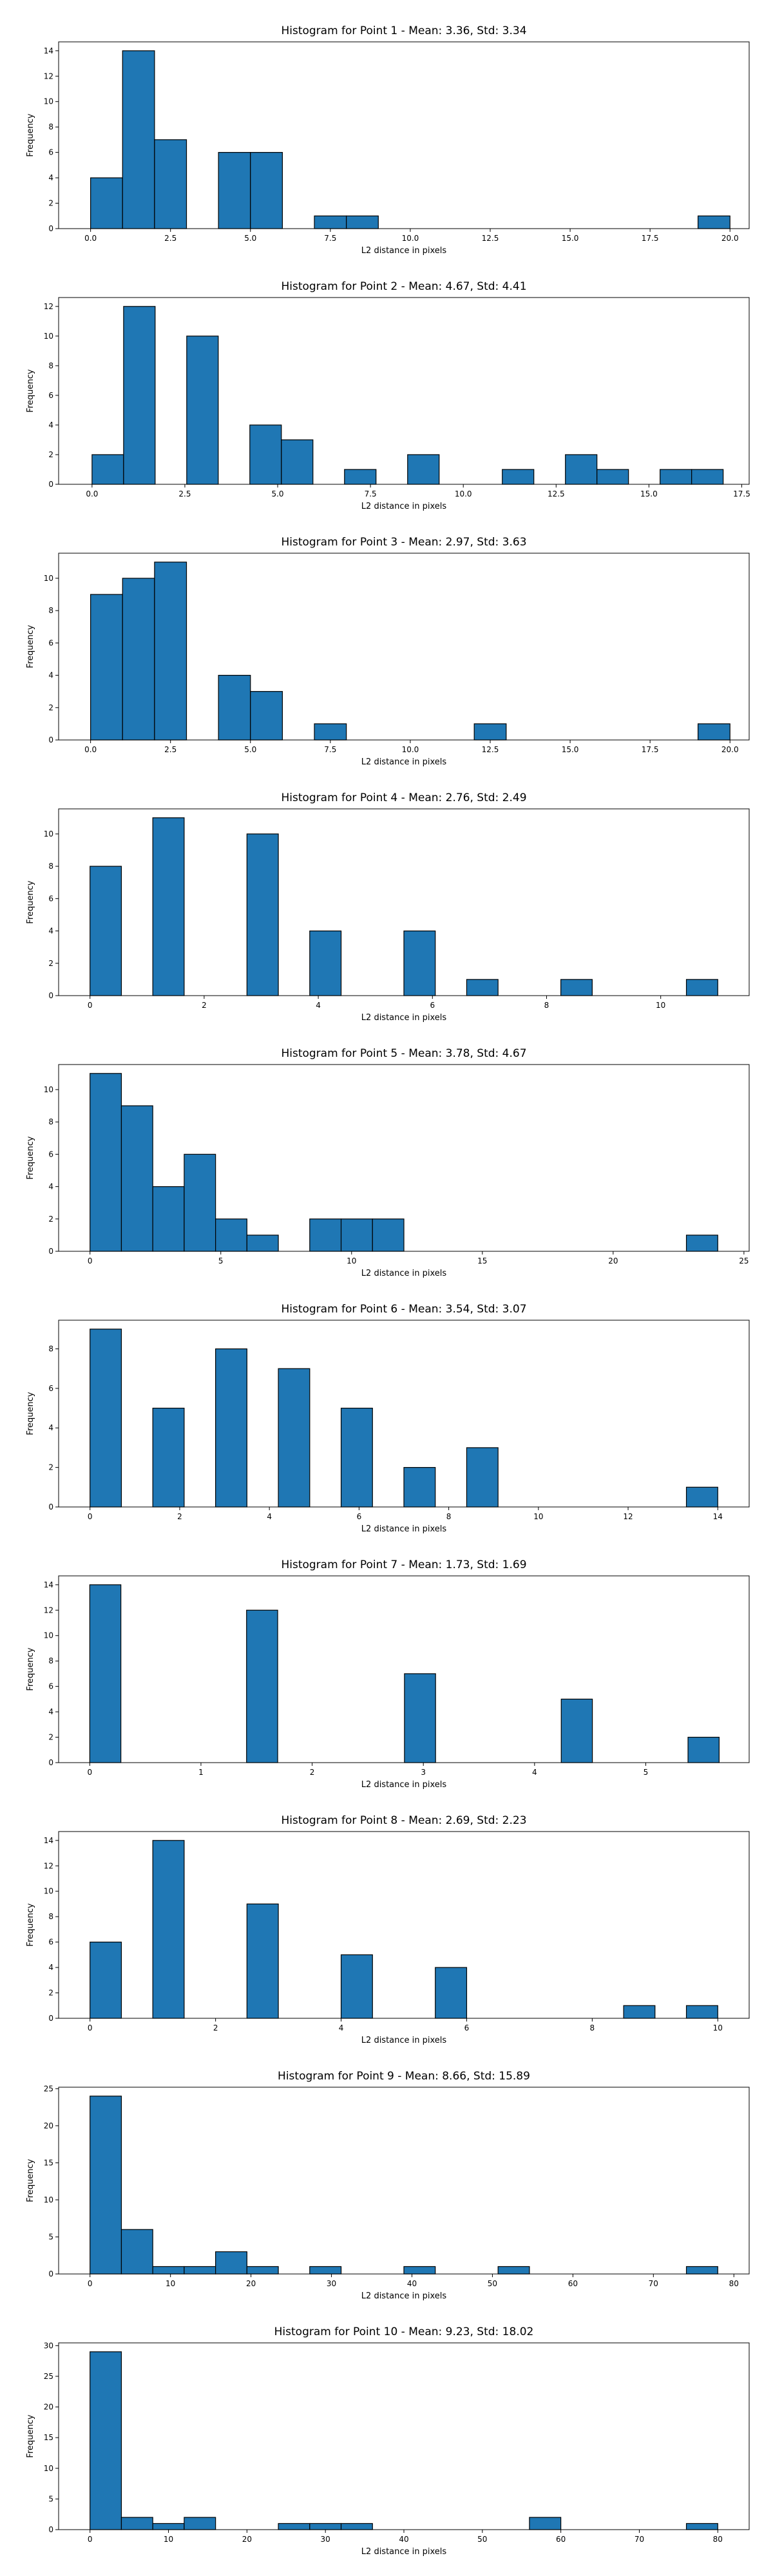 This screenshot has width=773, height=2576. What do you see at coordinates (730, 749) in the screenshot?
I see `x-tick-label: 20.0` at bounding box center [730, 749].